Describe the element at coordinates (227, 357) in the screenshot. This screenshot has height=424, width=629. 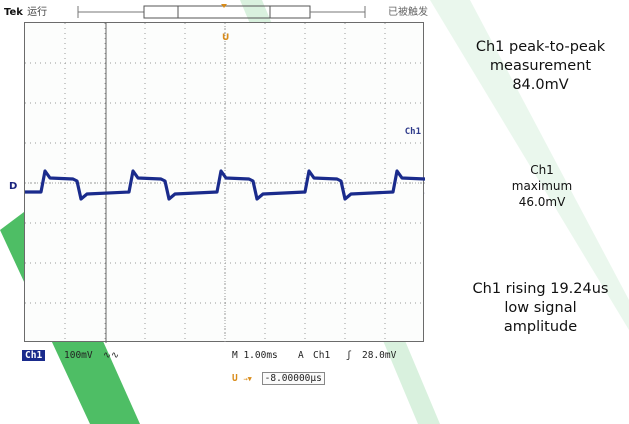
I see `scope-status-bar: Ch1 100mV ∿∿ M 1.00ms A Ch1 ʃ 28.0mV` at that location.